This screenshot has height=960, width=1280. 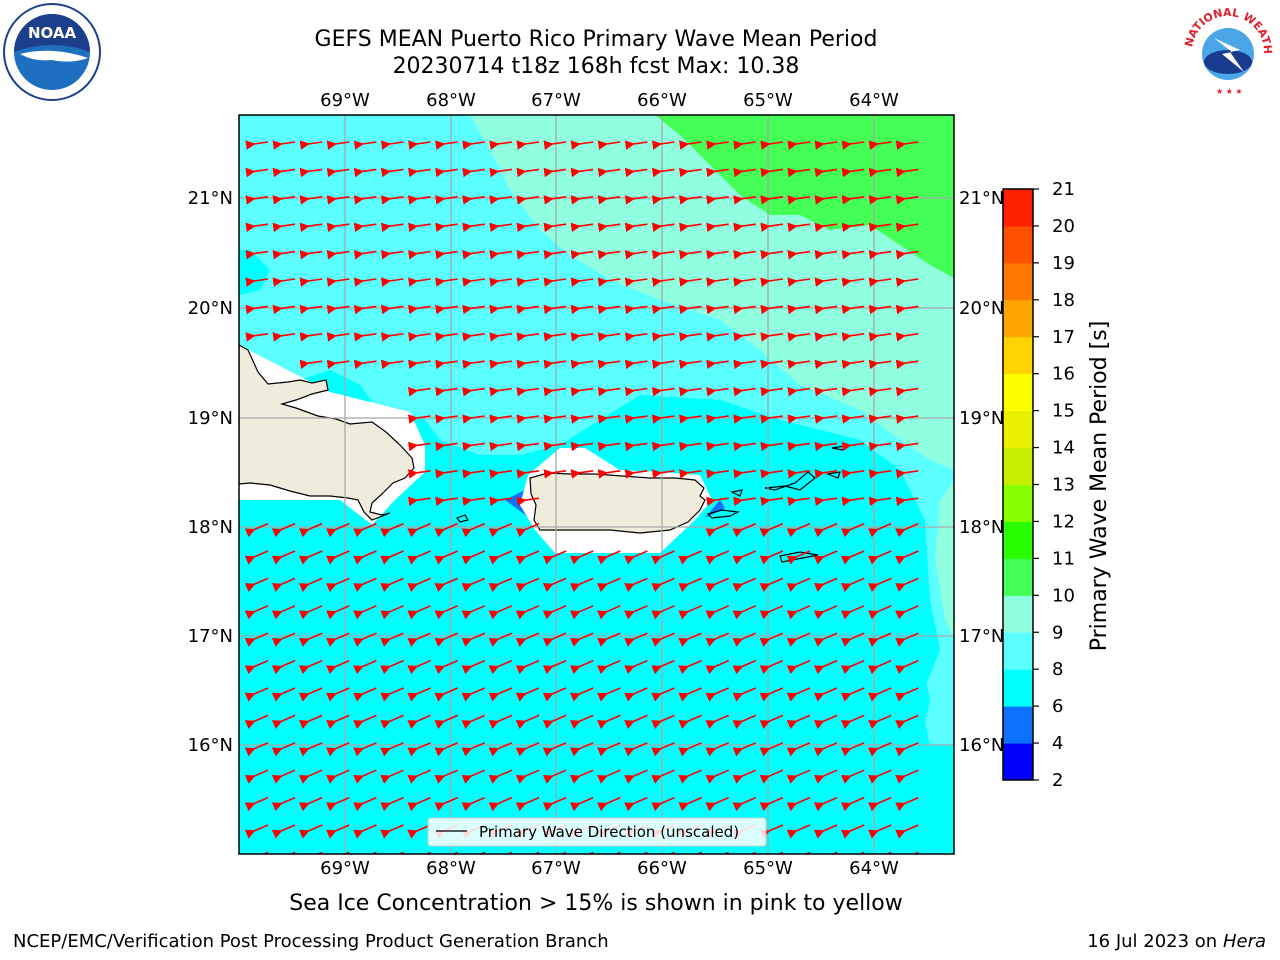 What do you see at coordinates (210, 636) in the screenshot?
I see `lat-label-left: 17°N` at bounding box center [210, 636].